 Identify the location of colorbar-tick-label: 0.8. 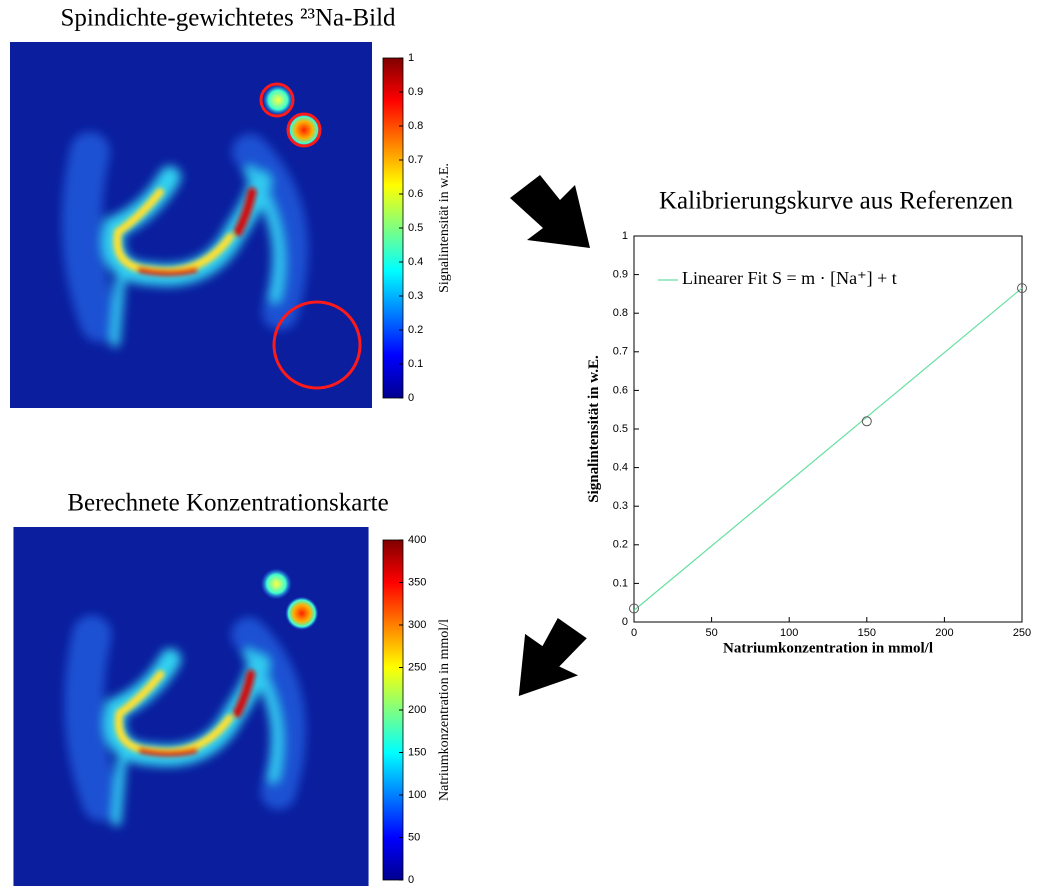
(415, 126).